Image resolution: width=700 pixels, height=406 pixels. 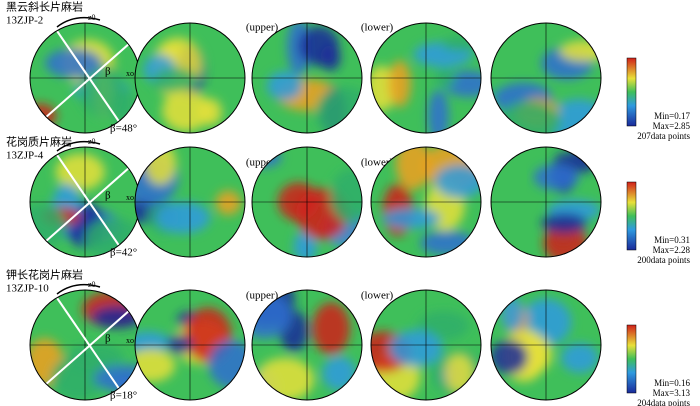 What do you see at coordinates (39, 142) in the screenshot?
I see `rock-name: 花岗质片麻岩` at bounding box center [39, 142].